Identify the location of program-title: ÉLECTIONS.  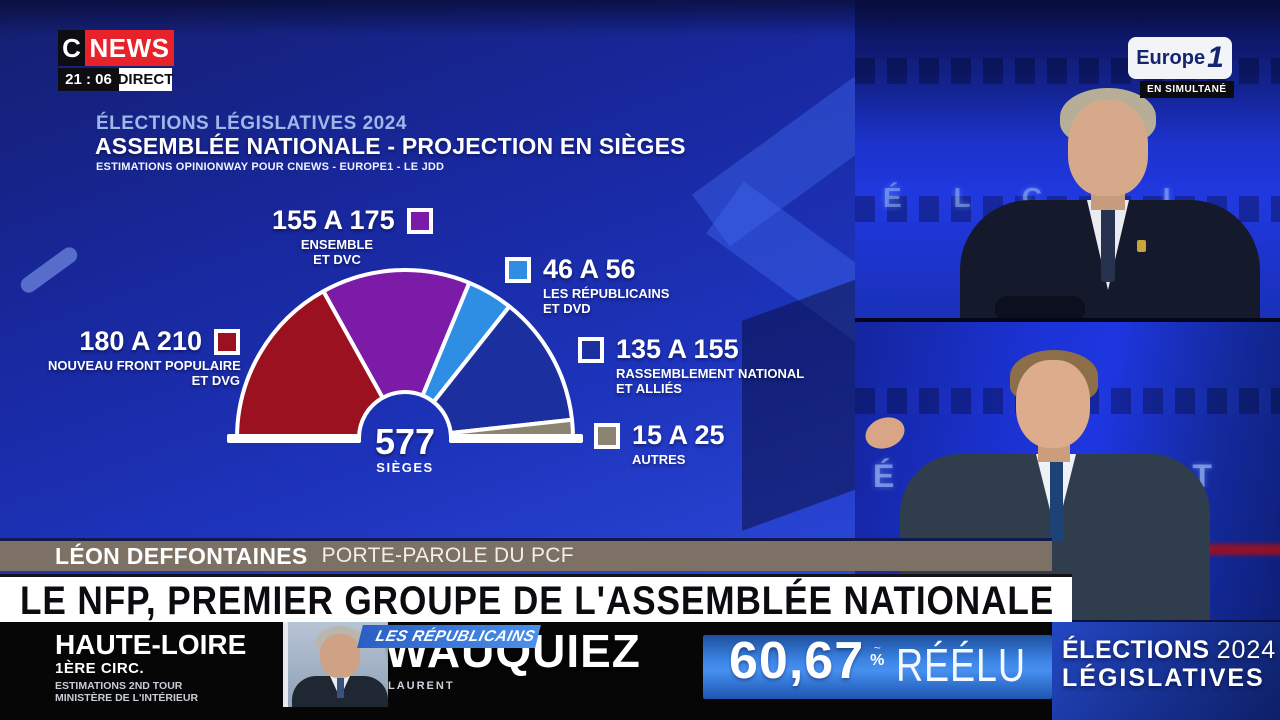
(1136, 650).